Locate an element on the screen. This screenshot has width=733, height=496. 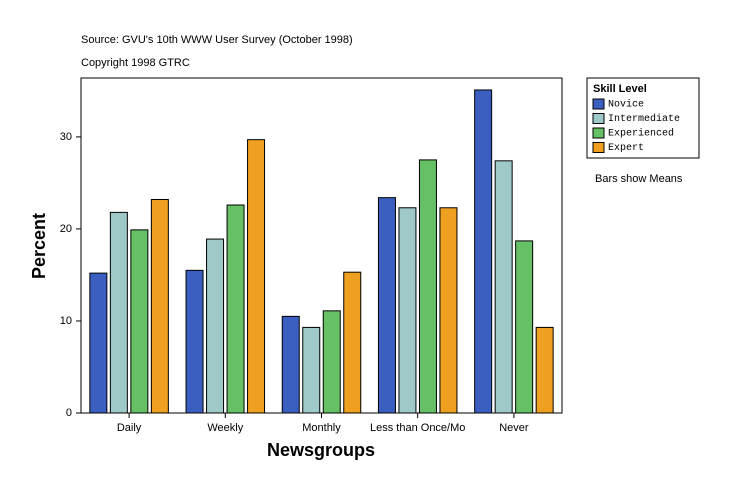
x-tick-label: Less than Once/Mo is located at coordinates (417, 428).